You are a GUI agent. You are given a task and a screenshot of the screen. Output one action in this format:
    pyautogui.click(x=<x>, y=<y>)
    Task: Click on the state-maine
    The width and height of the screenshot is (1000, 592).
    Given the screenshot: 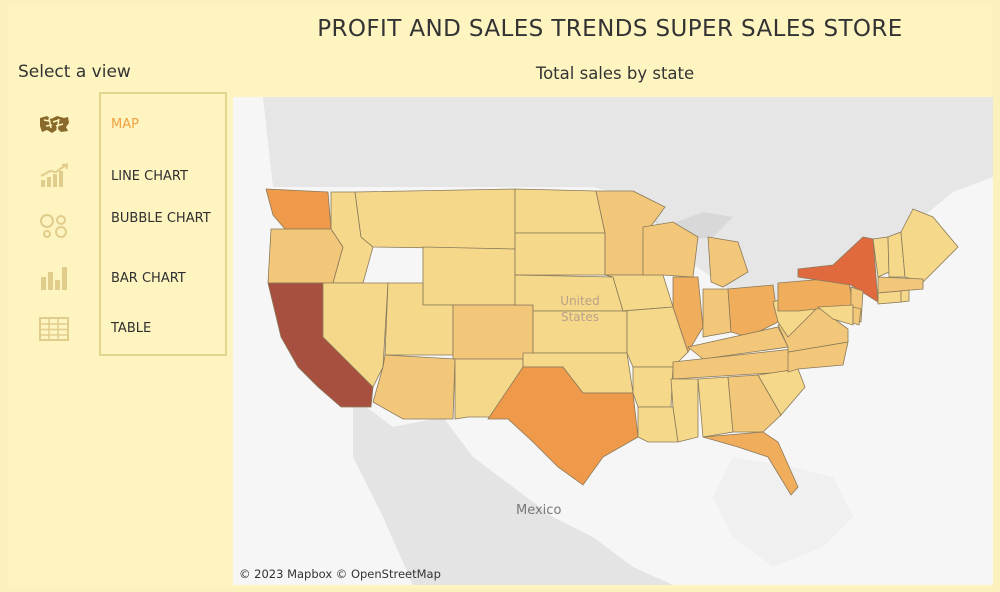 What is the action you would take?
    pyautogui.click(x=929, y=245)
    